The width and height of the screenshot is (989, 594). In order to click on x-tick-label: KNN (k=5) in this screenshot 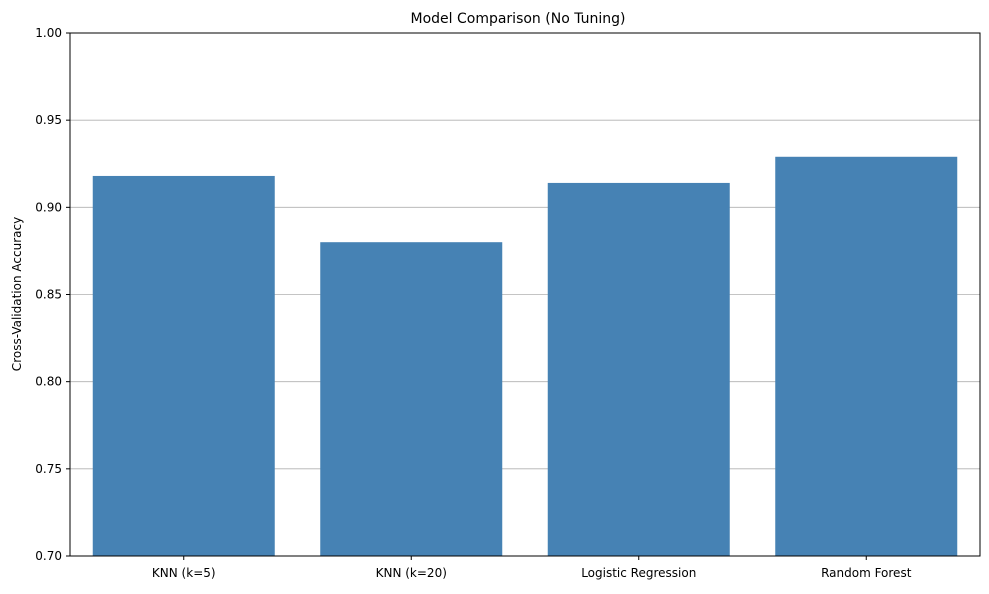, I will do `click(184, 573)`.